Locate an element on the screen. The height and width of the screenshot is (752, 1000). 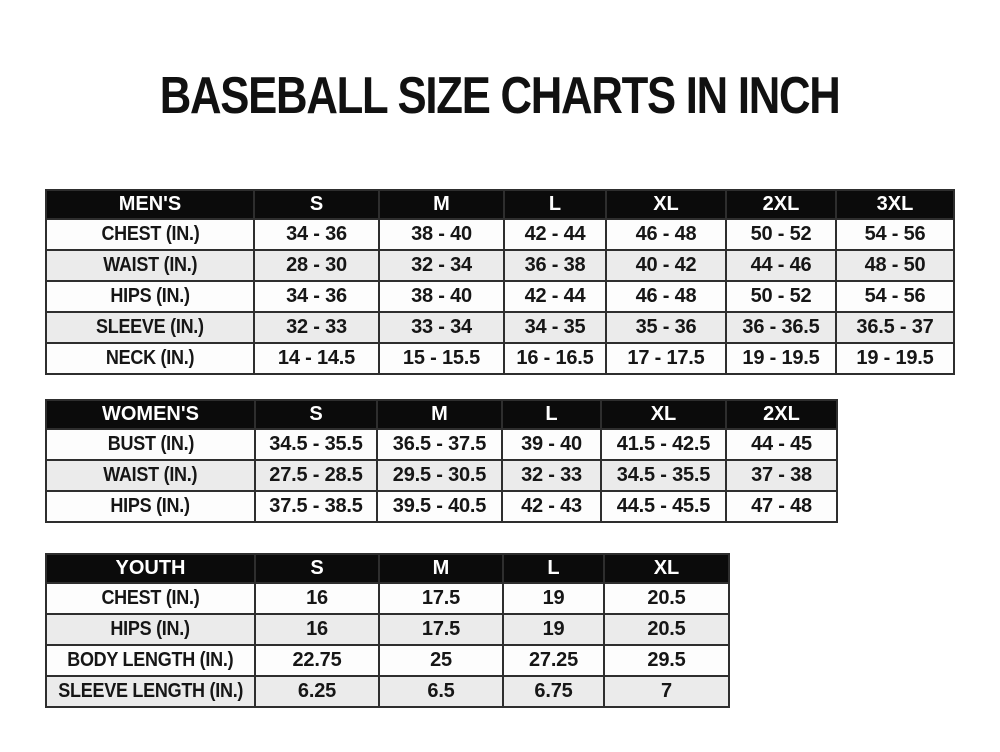
size-value-cell: 36.5 - 37.5 is located at coordinates (439, 444).